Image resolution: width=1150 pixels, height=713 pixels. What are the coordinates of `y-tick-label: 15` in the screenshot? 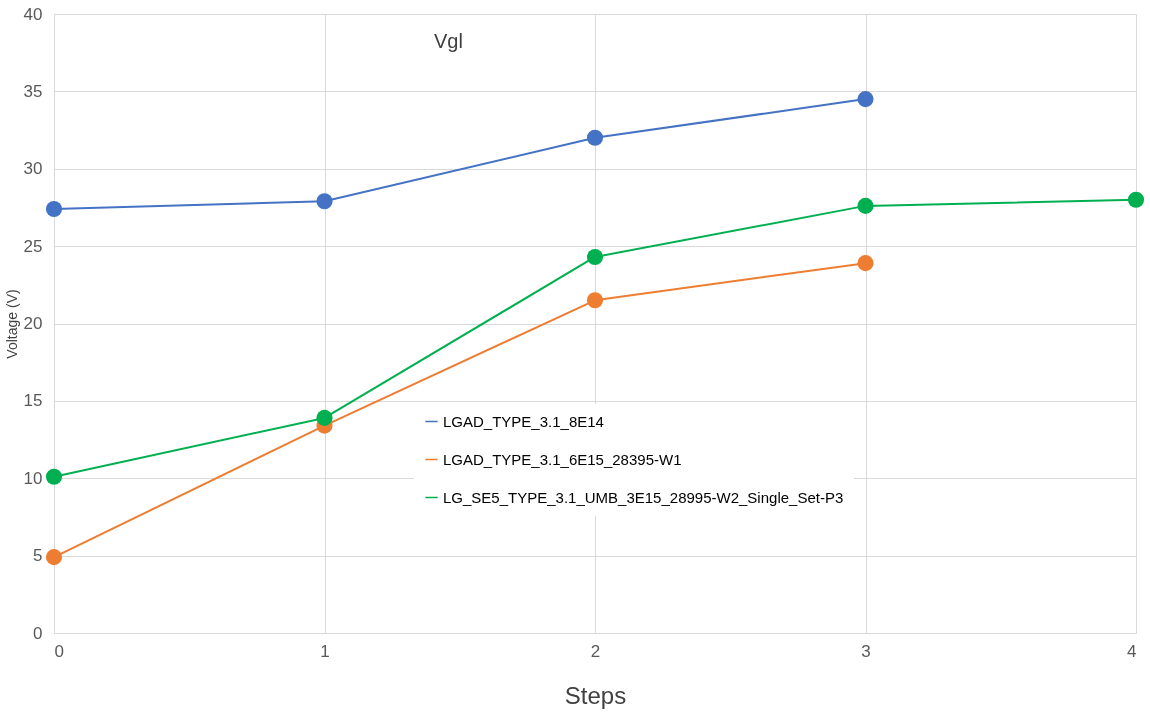 It's located at (33, 401).